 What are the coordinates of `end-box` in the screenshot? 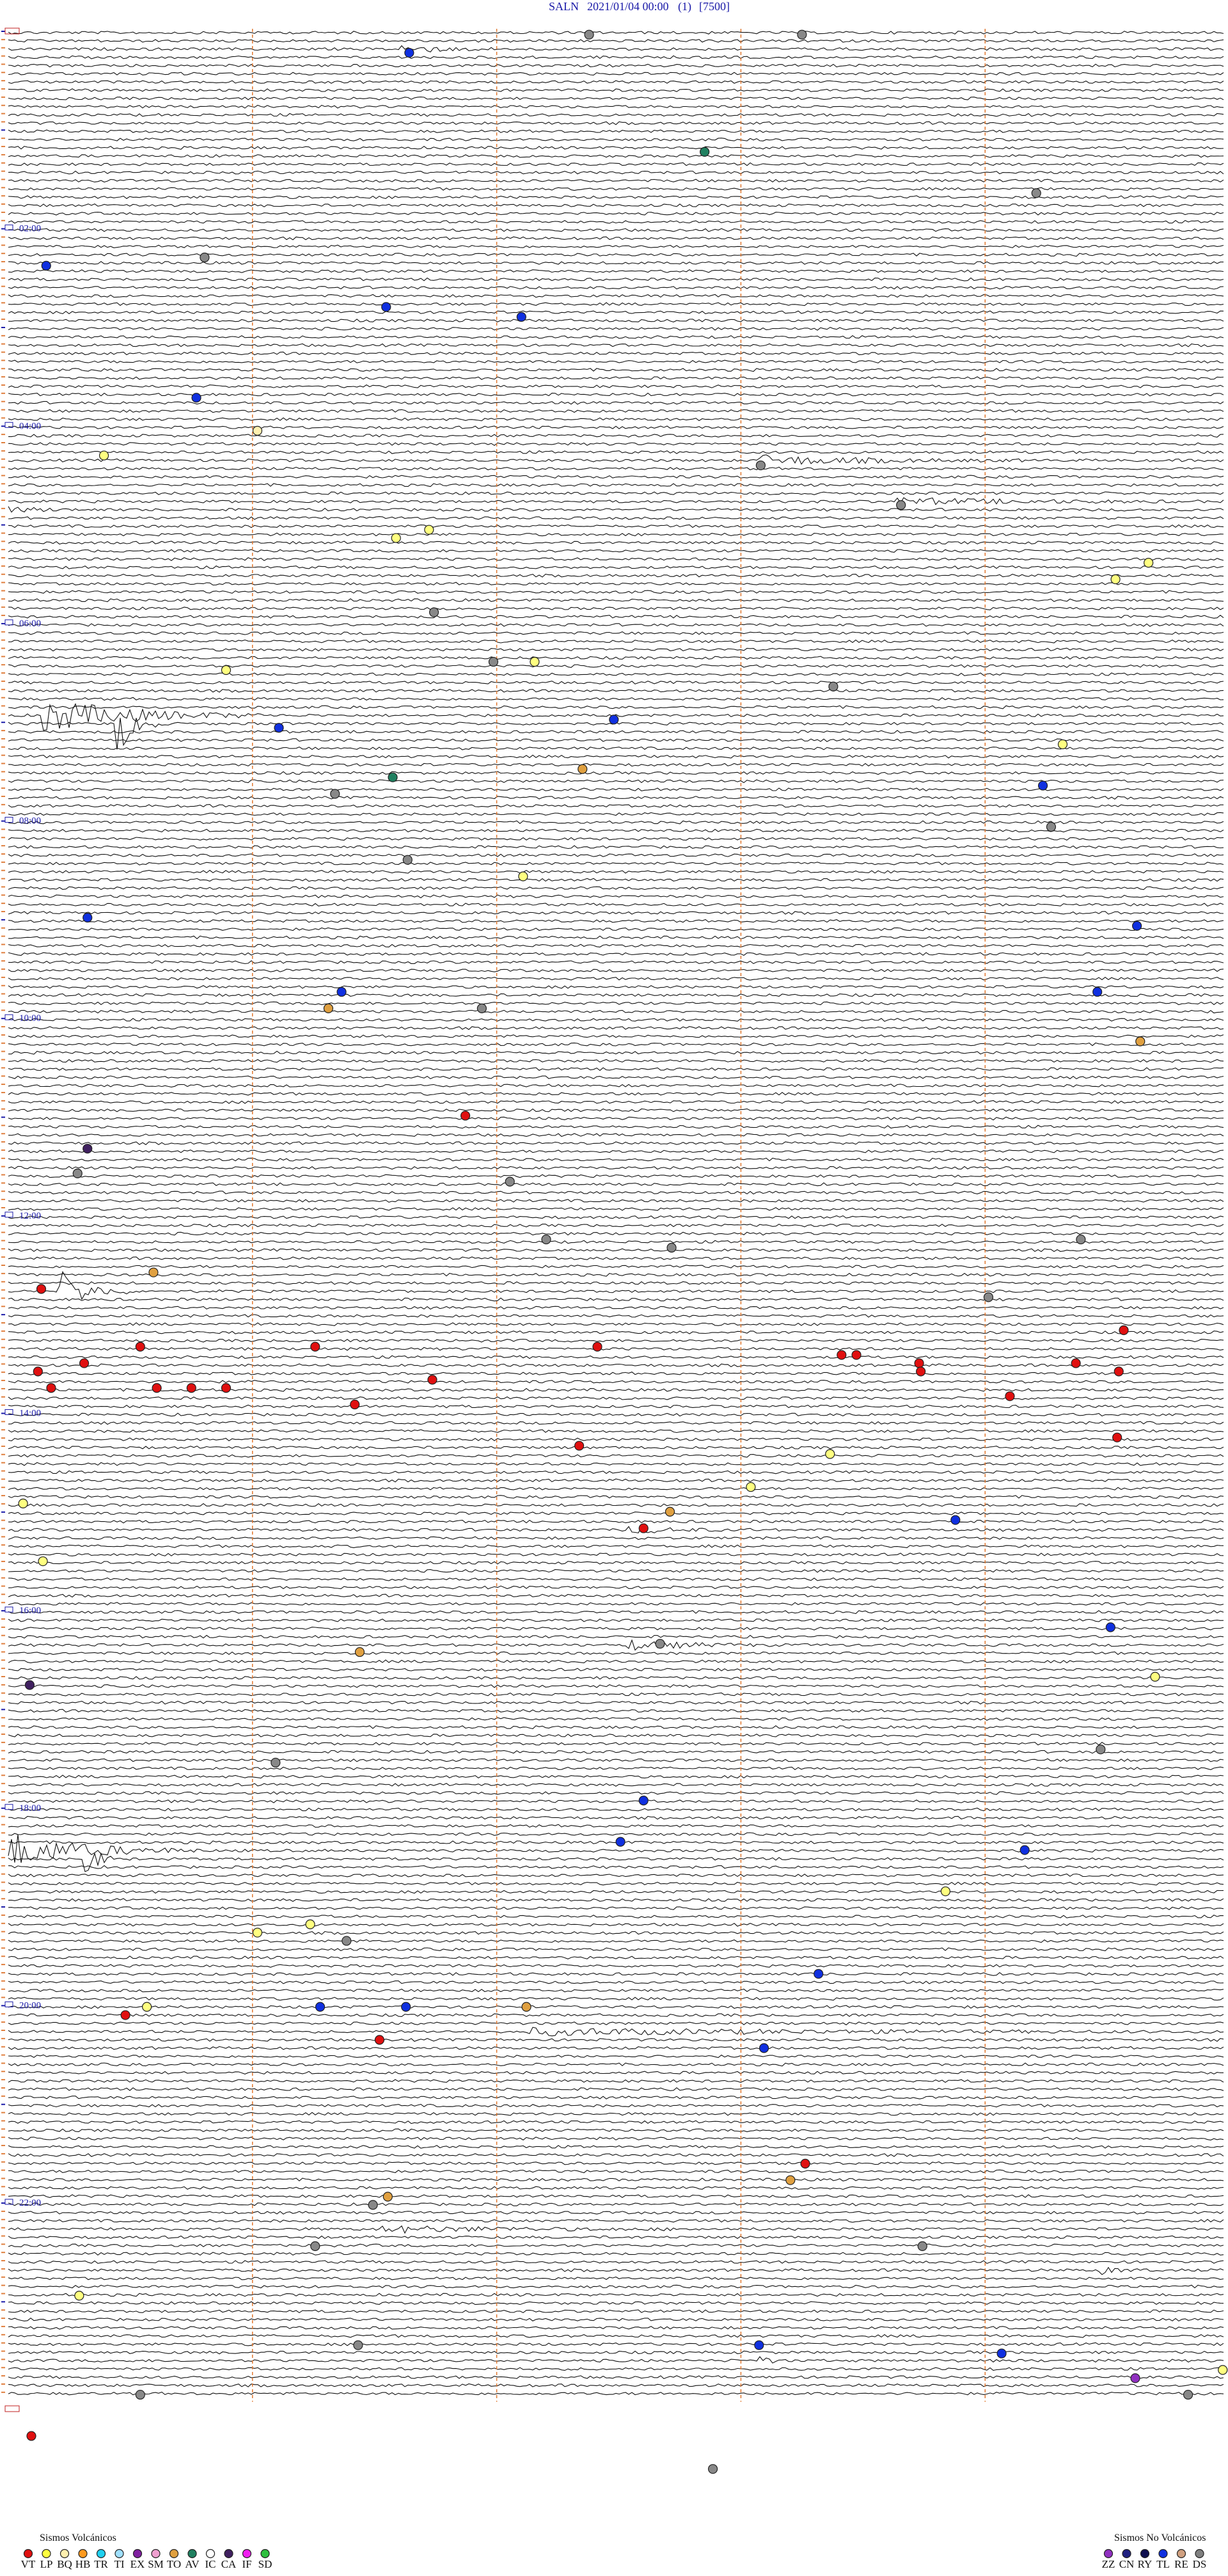 It's located at (12, 2408).